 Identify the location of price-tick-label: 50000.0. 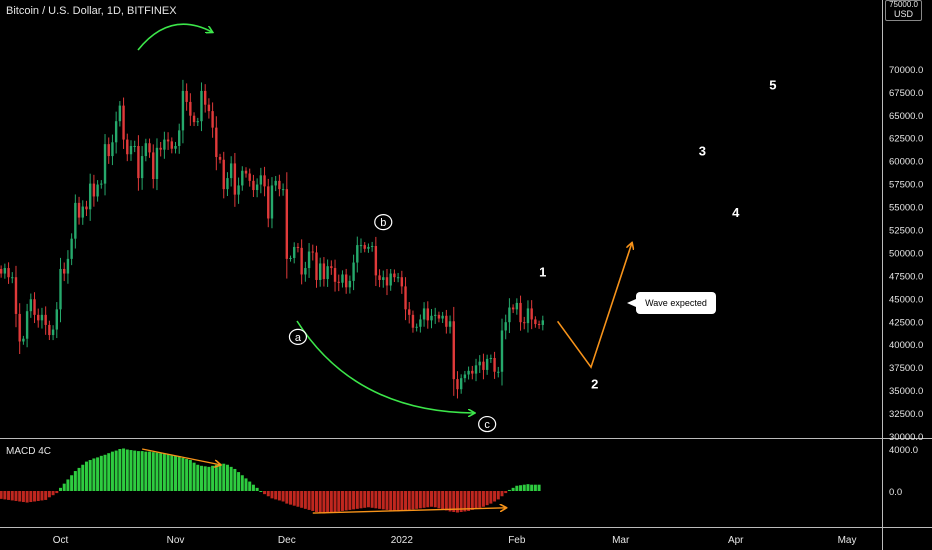
(906, 253).